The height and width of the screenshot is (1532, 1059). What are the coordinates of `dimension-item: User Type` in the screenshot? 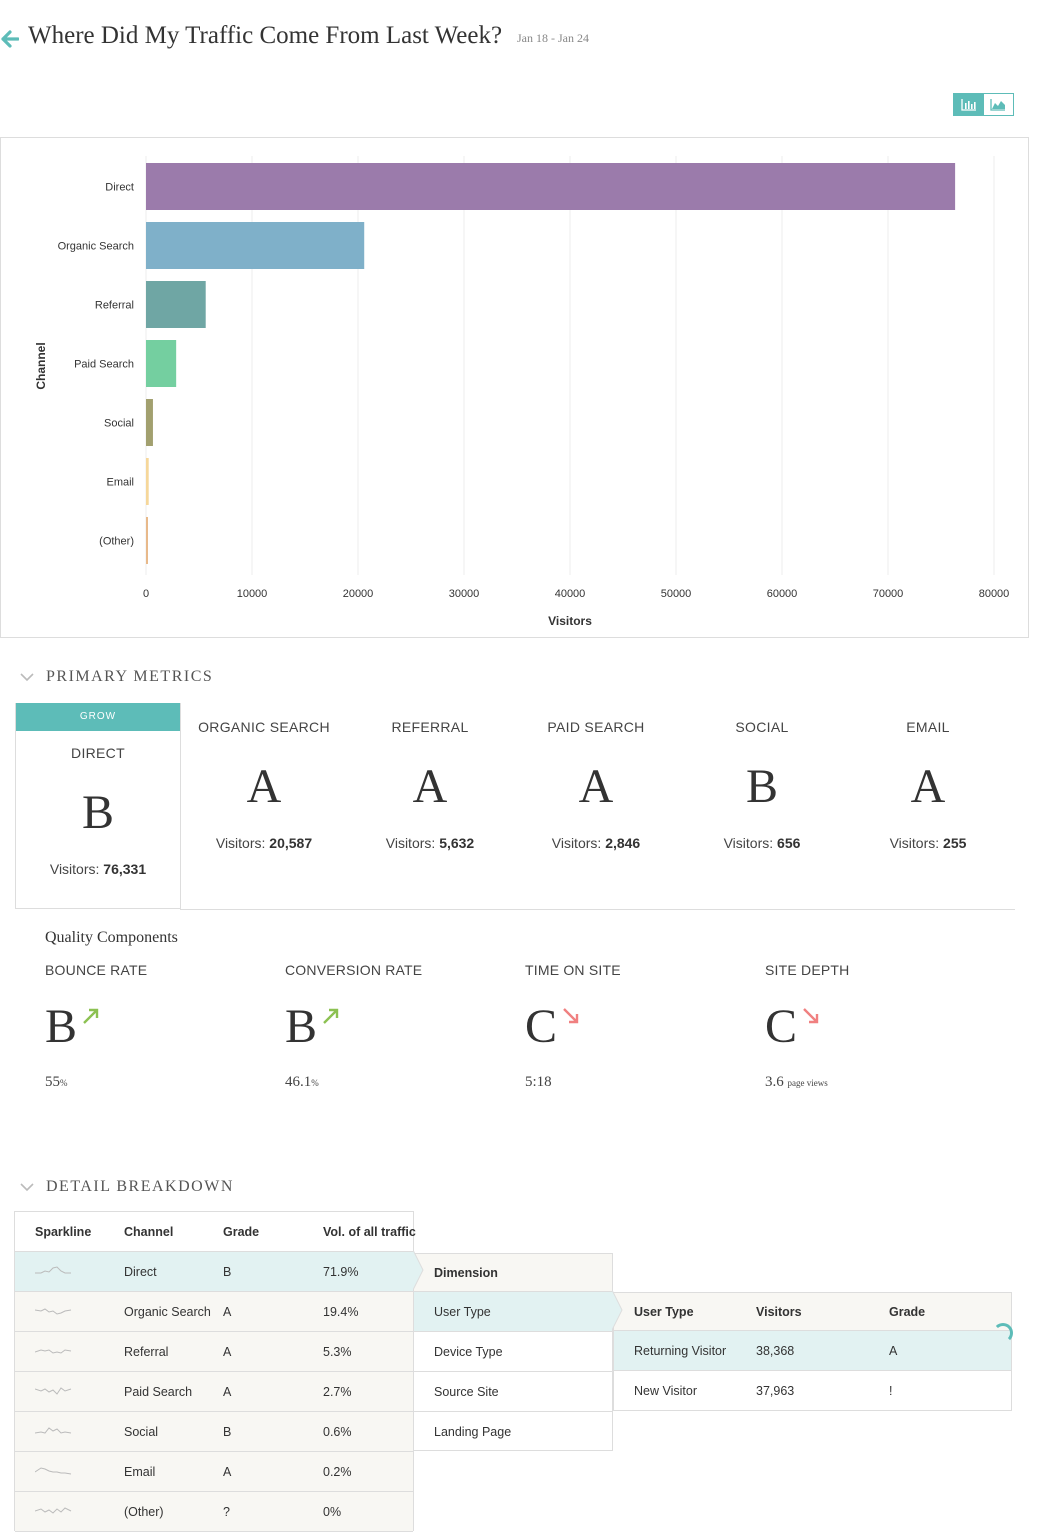 It's located at (513, 1312).